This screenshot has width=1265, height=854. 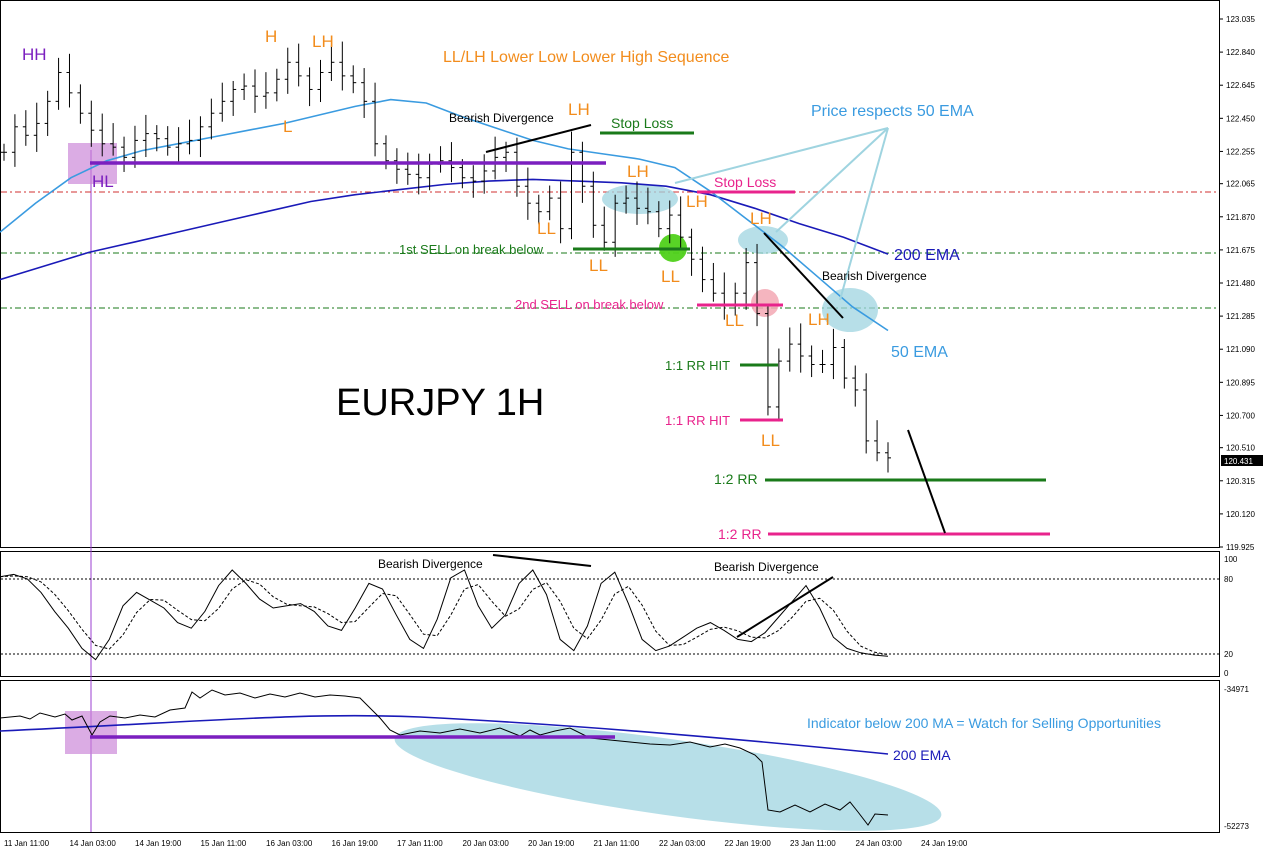 I want to click on ll-label-1: LL, so click(x=546, y=228).